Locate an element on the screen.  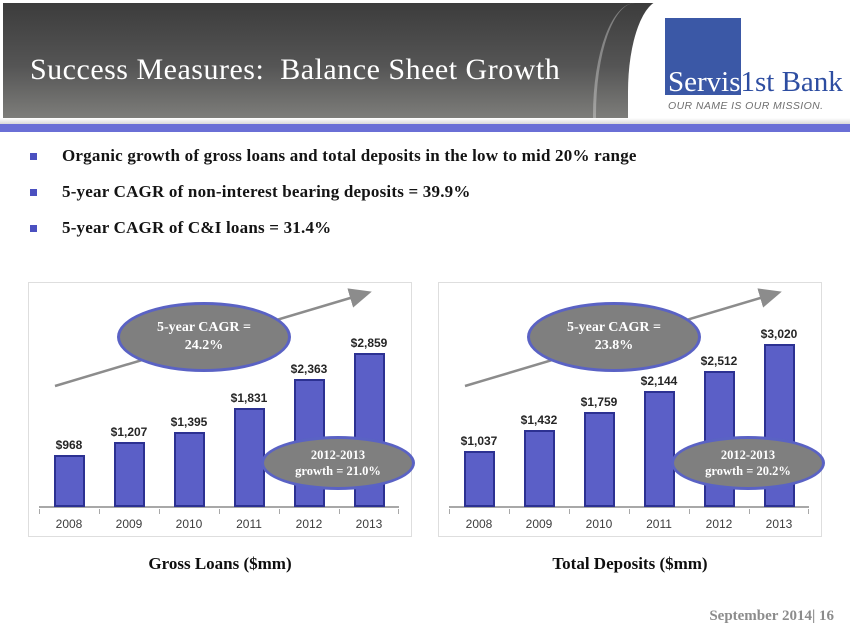
bar-value-label: $2,512 is located at coordinates (719, 361).